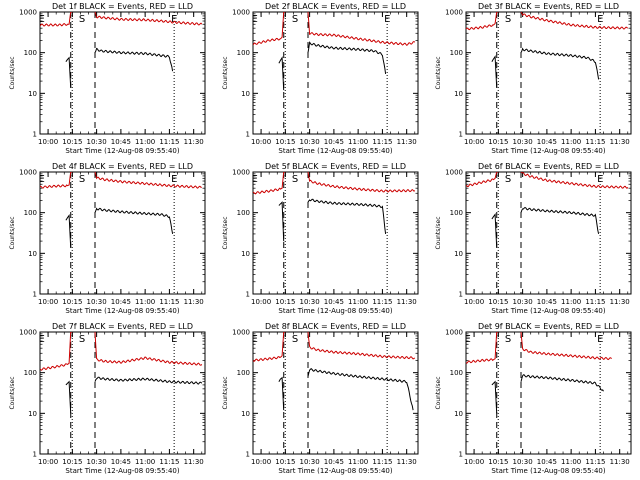  I want to click on panel-title: Det 9f BLACK = Events, RED = LLD, so click(548, 326).